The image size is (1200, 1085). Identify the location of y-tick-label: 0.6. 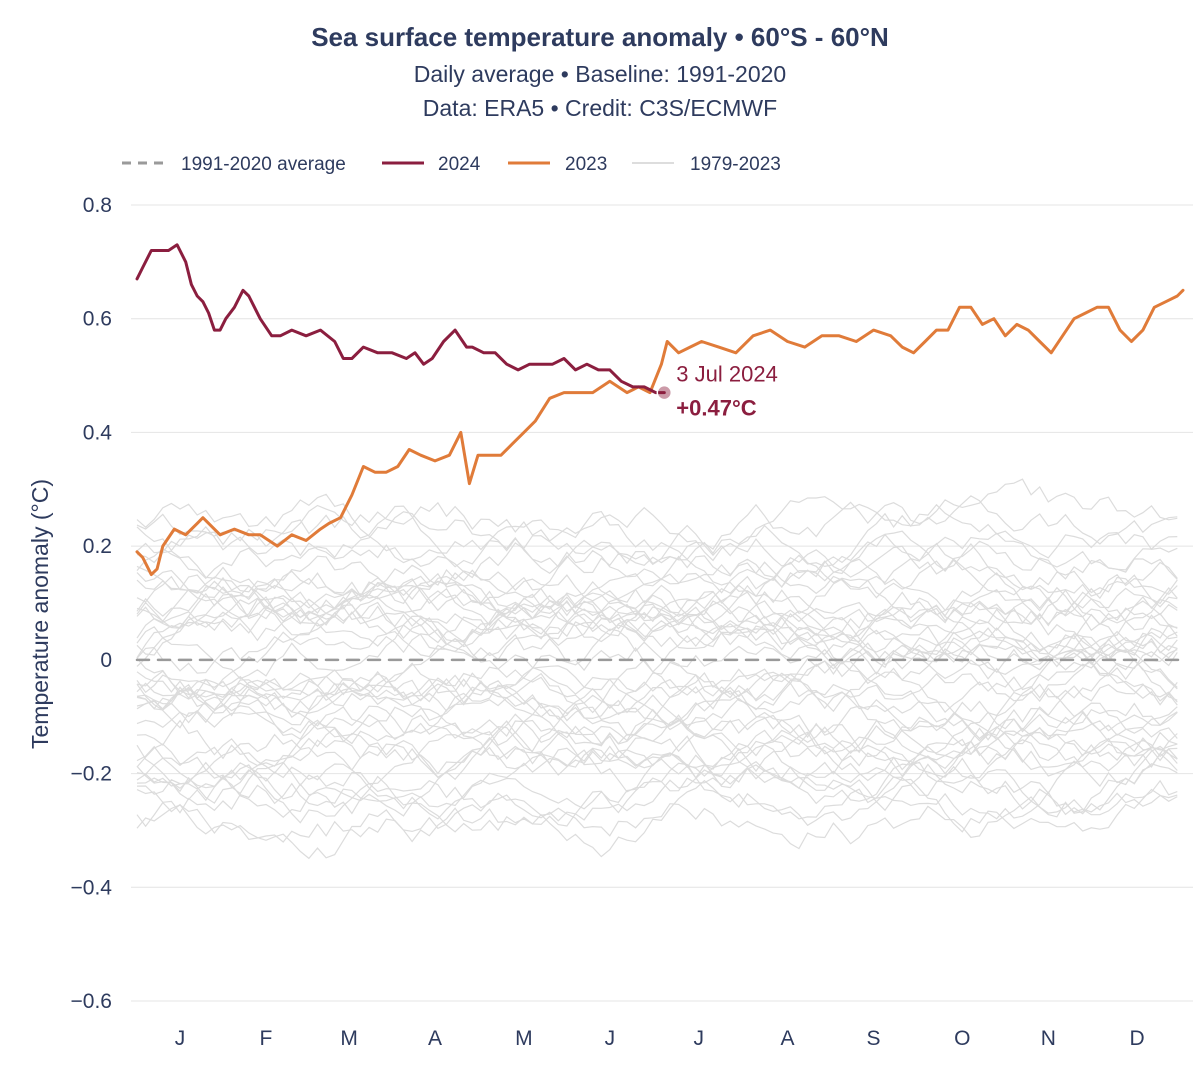
(97, 319).